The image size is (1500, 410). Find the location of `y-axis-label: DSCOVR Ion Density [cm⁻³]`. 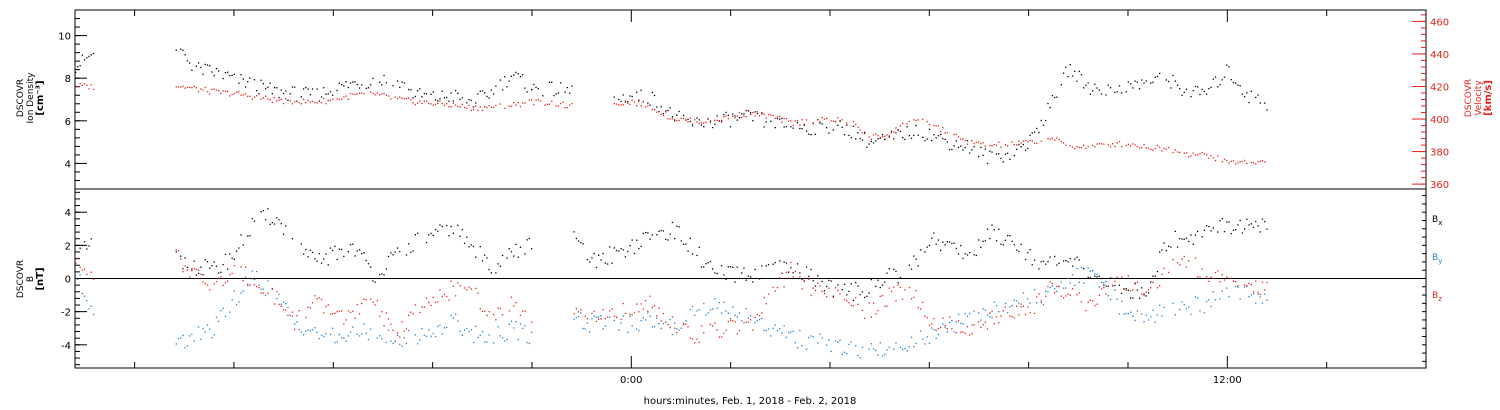

y-axis-label: DSCOVR Ion Density [cm⁻³] is located at coordinates (31, 98).